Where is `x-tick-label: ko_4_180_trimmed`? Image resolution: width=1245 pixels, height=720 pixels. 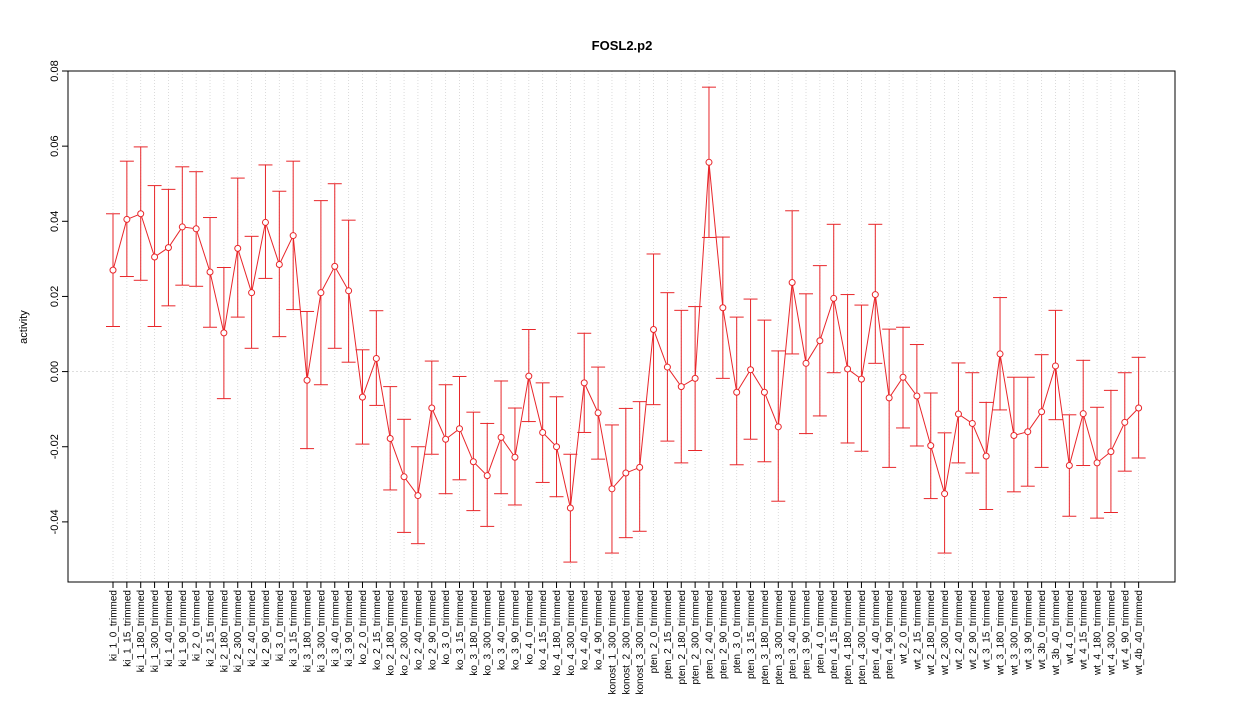
x-tick-label: ko_4_180_trimmed is located at coordinates (557, 633).